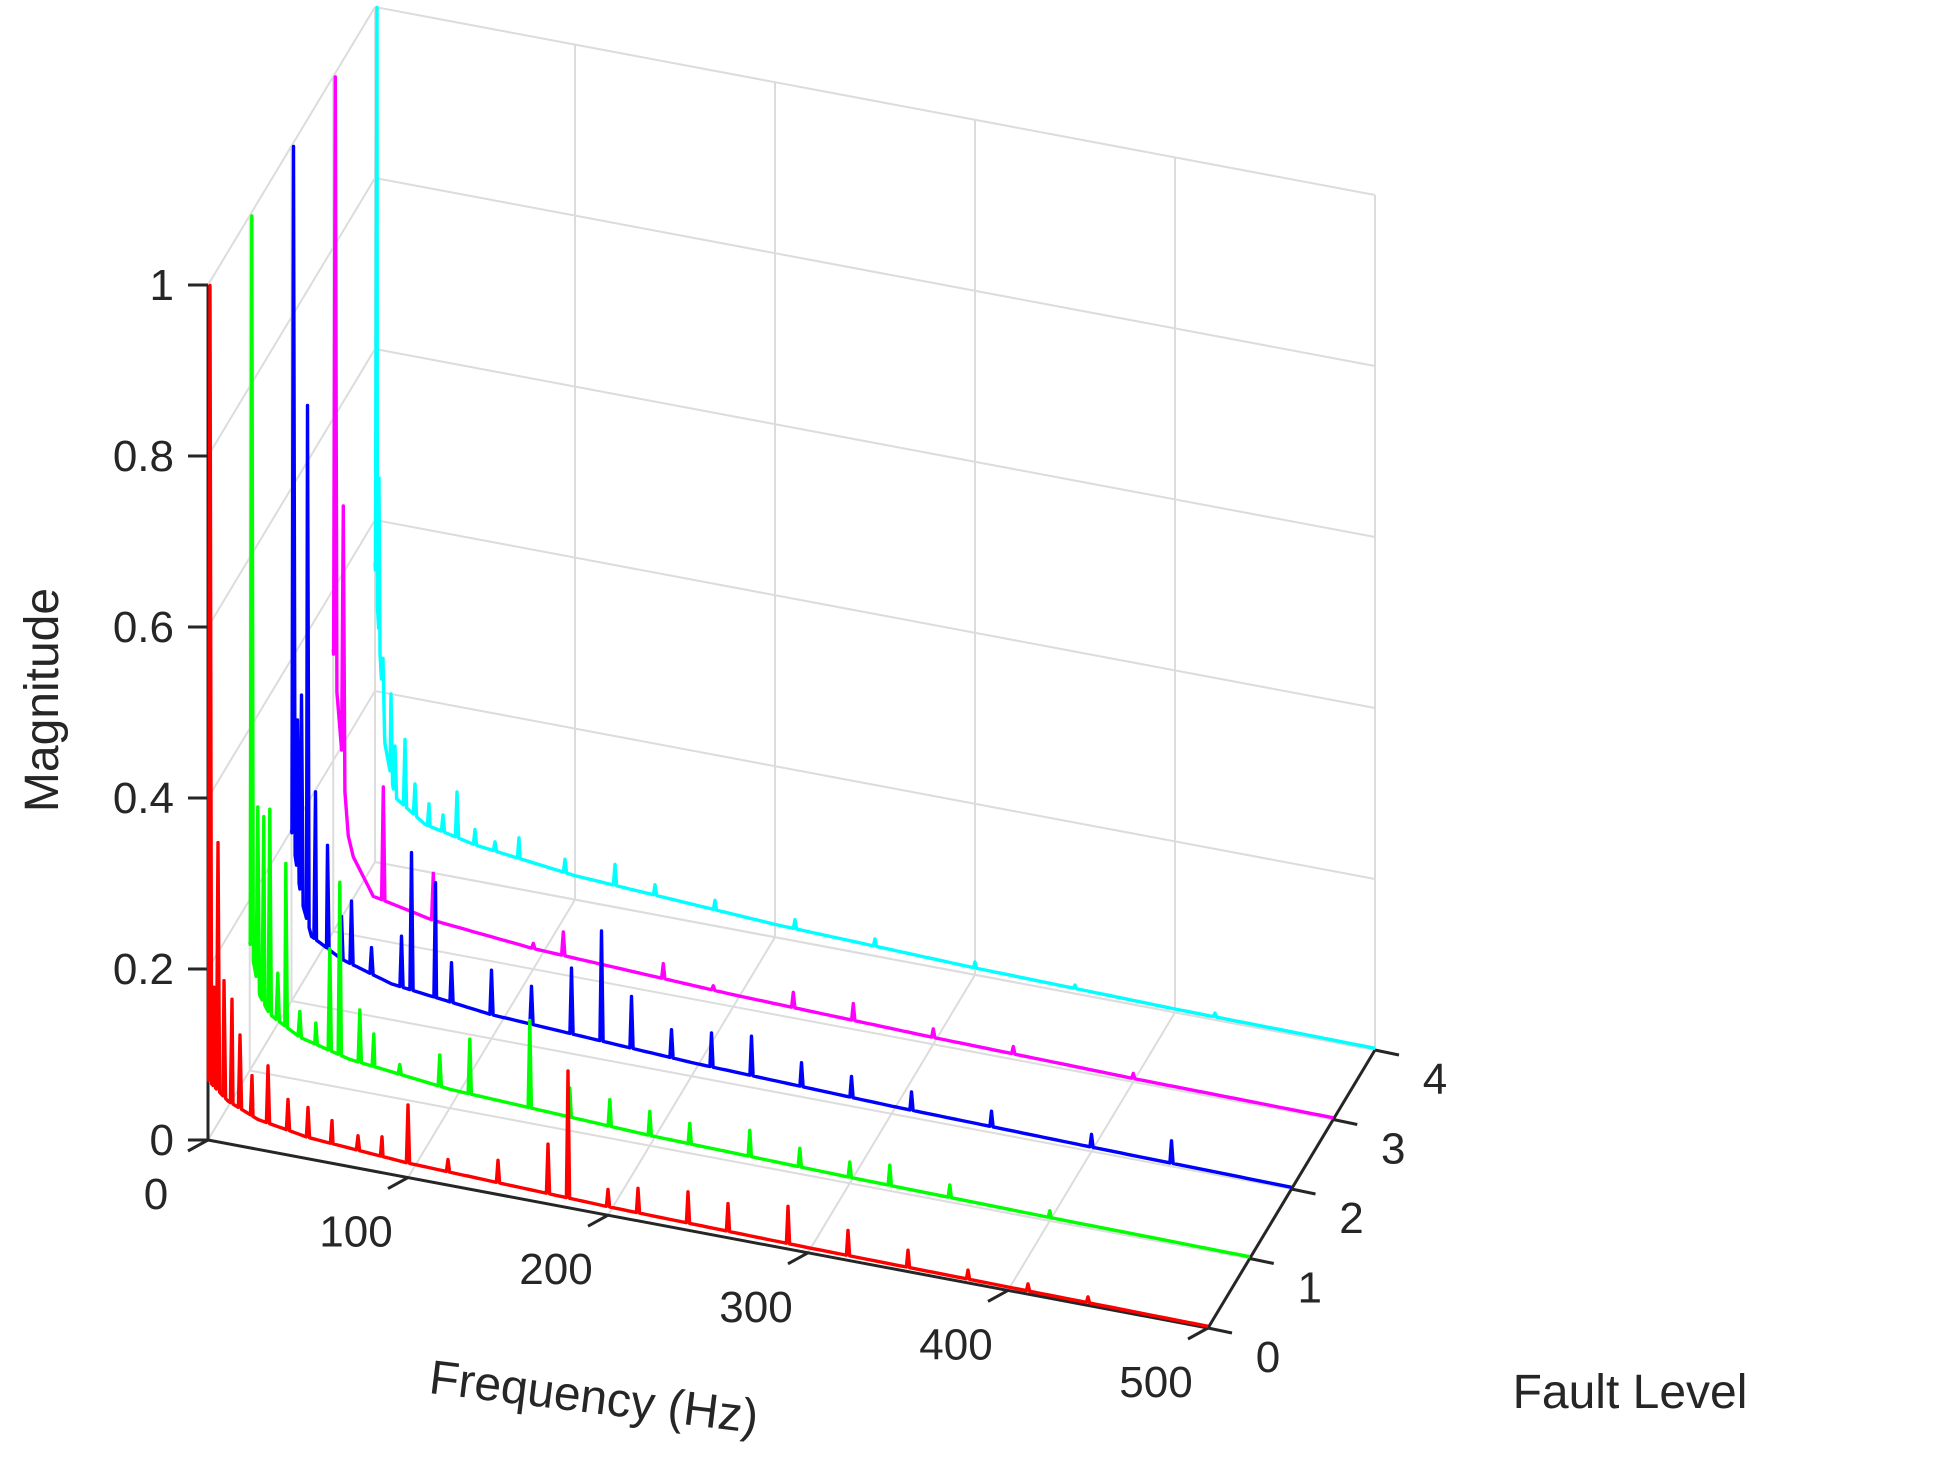 Image resolution: width=1953 pixels, height=1457 pixels. What do you see at coordinates (955, 1344) in the screenshot?
I see `x-tick-label: 400` at bounding box center [955, 1344].